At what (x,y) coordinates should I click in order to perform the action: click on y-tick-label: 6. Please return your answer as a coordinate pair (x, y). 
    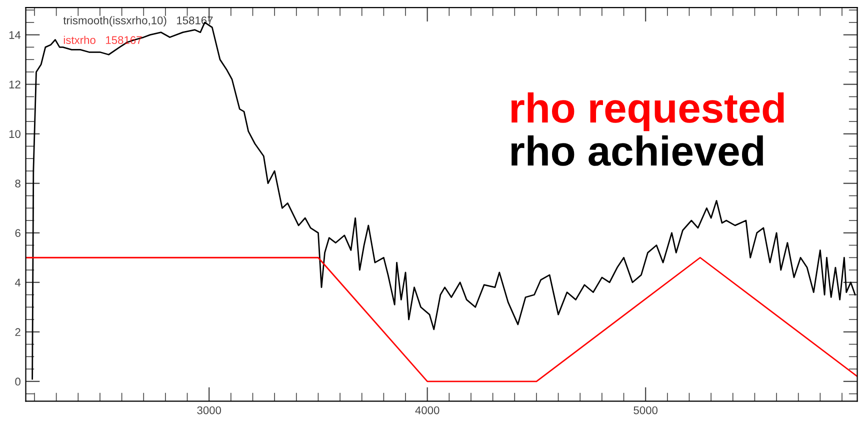
    Looking at the image, I should click on (17, 233).